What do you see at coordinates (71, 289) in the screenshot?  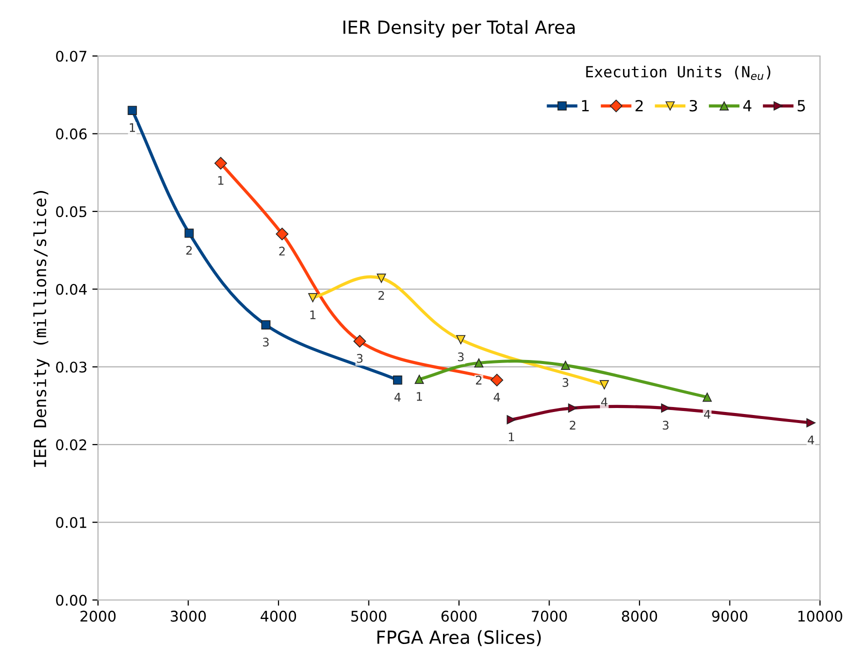 I see `y-tick-label: 0.04` at bounding box center [71, 289].